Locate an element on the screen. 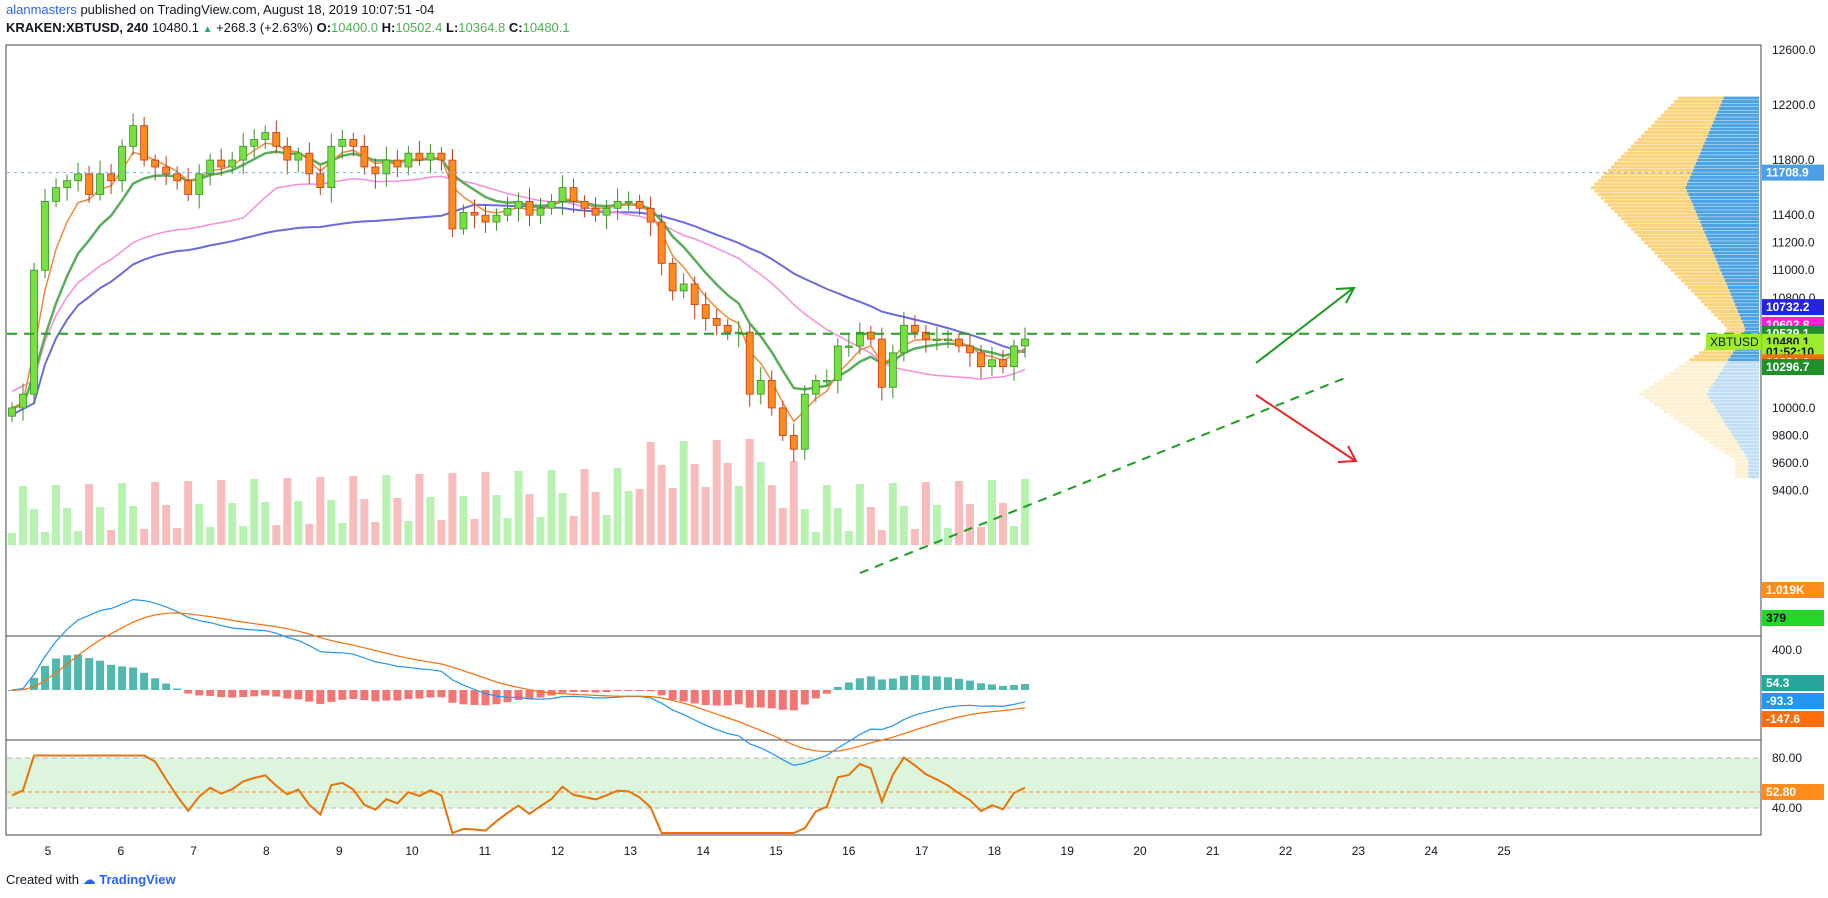 Image resolution: width=1828 pixels, height=898 pixels. rsi-tick-label: 40.00 is located at coordinates (1787, 808).